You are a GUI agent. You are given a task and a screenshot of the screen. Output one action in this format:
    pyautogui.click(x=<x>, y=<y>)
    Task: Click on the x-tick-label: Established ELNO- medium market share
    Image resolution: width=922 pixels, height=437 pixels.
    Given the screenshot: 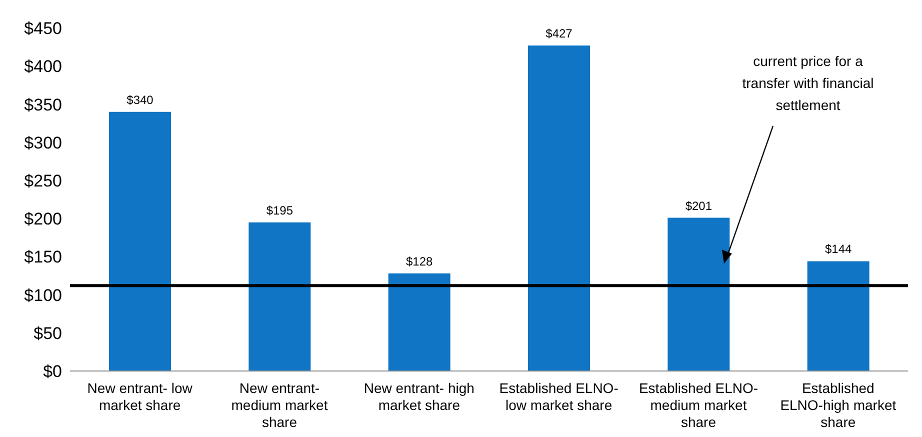 What is the action you would take?
    pyautogui.click(x=698, y=405)
    